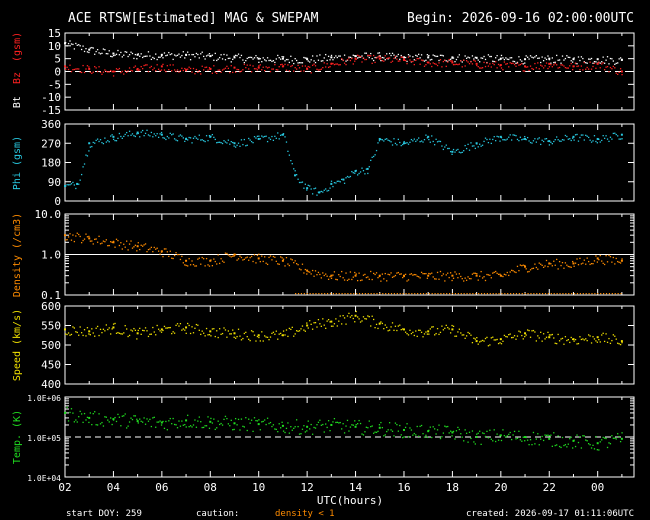 Image resolution: width=650 pixels, height=520 pixels. What do you see at coordinates (525, 59) in the screenshot?
I see `mag-bt-point` at bounding box center [525, 59].